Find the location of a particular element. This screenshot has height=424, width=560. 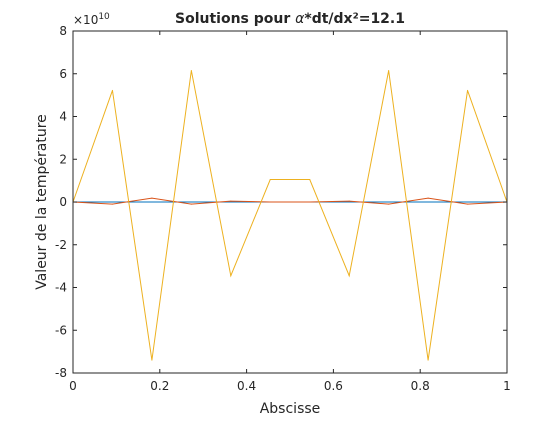

x-tick-label-6: 1 is located at coordinates (507, 386).